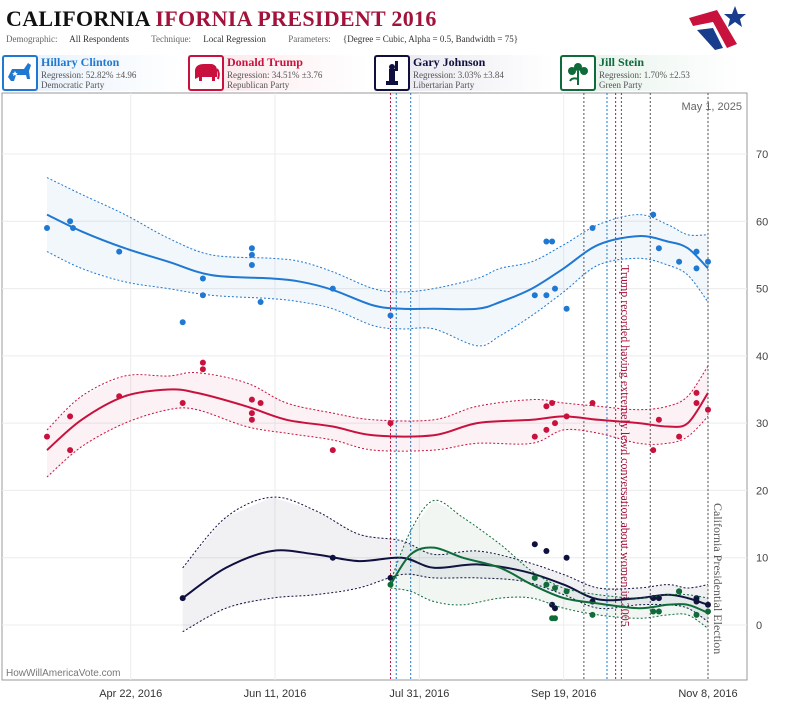  What do you see at coordinates (622, 62) in the screenshot?
I see `candidate-name: Jill Stein` at bounding box center [622, 62].